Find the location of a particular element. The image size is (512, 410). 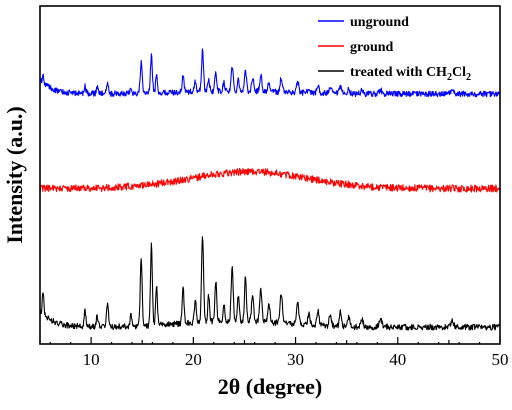

x-tick-label: 10 is located at coordinates (91, 359).